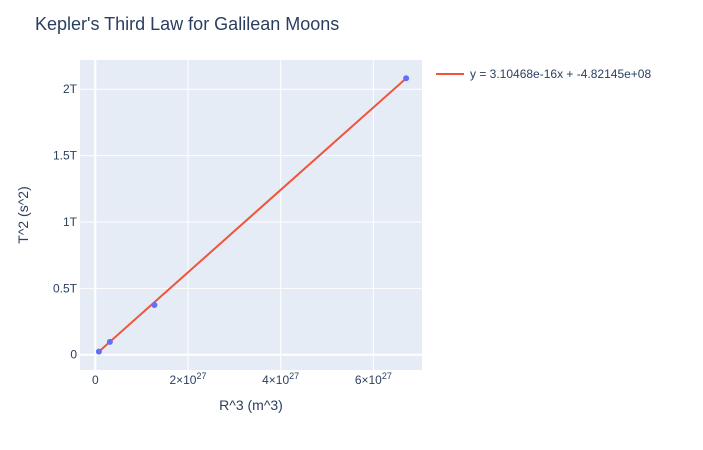 This screenshot has height=450, width=703. I want to click on x-tick-base: 4×10, so click(275, 380).